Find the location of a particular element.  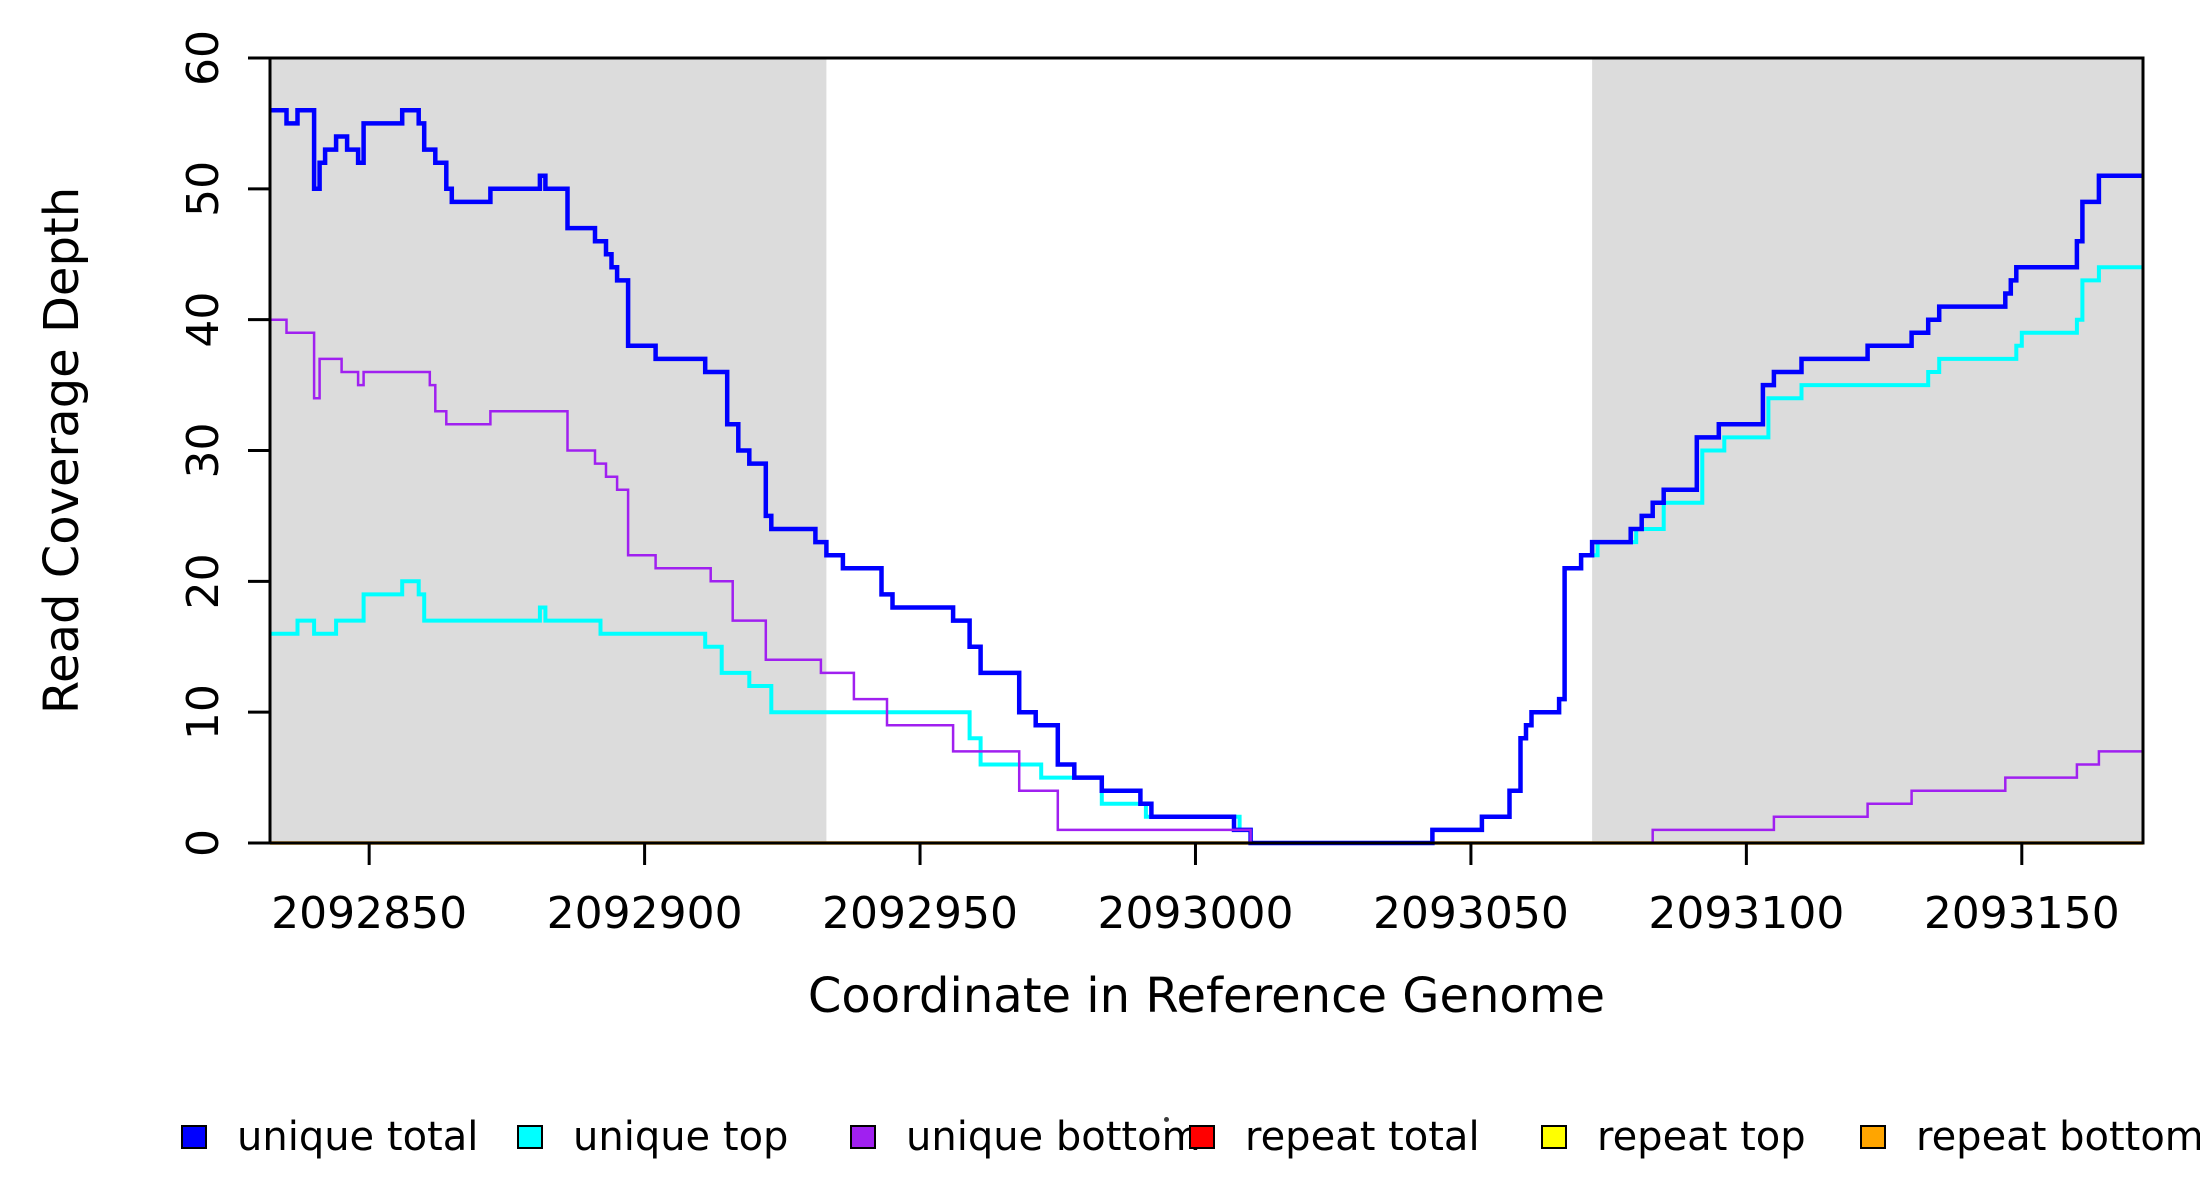

x-tick-label: 2092850 is located at coordinates (369, 913).